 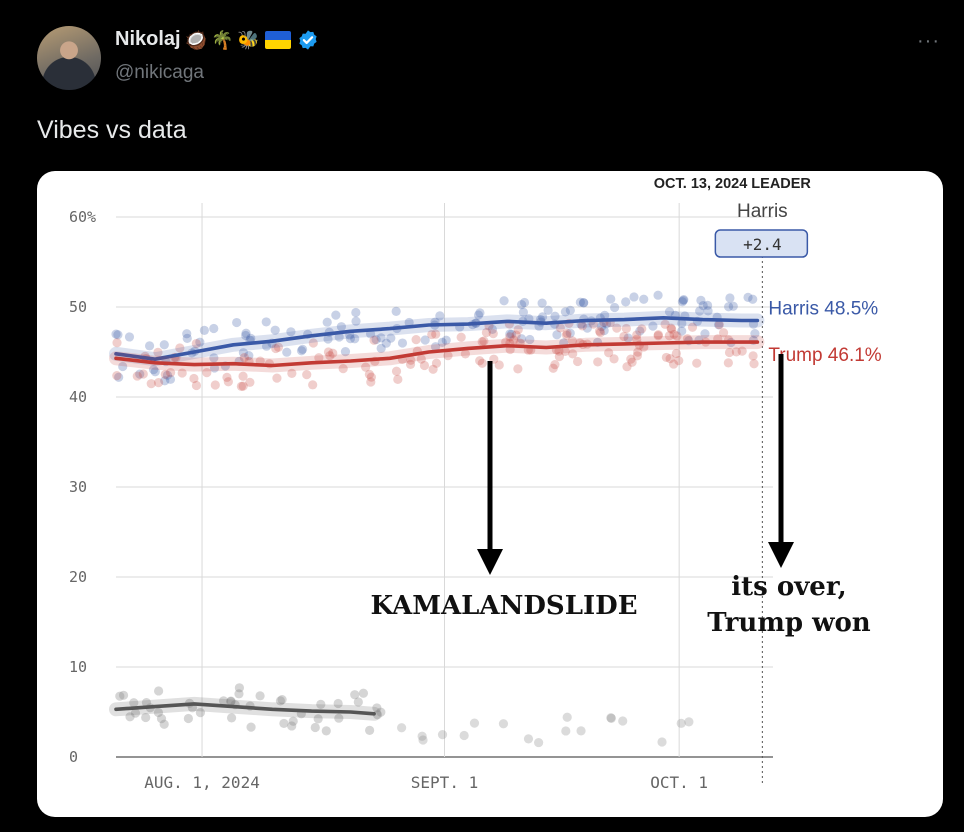 I want to click on author-name-row: Nikolaj 🥥 🌴 🐝, so click(x=217, y=39).